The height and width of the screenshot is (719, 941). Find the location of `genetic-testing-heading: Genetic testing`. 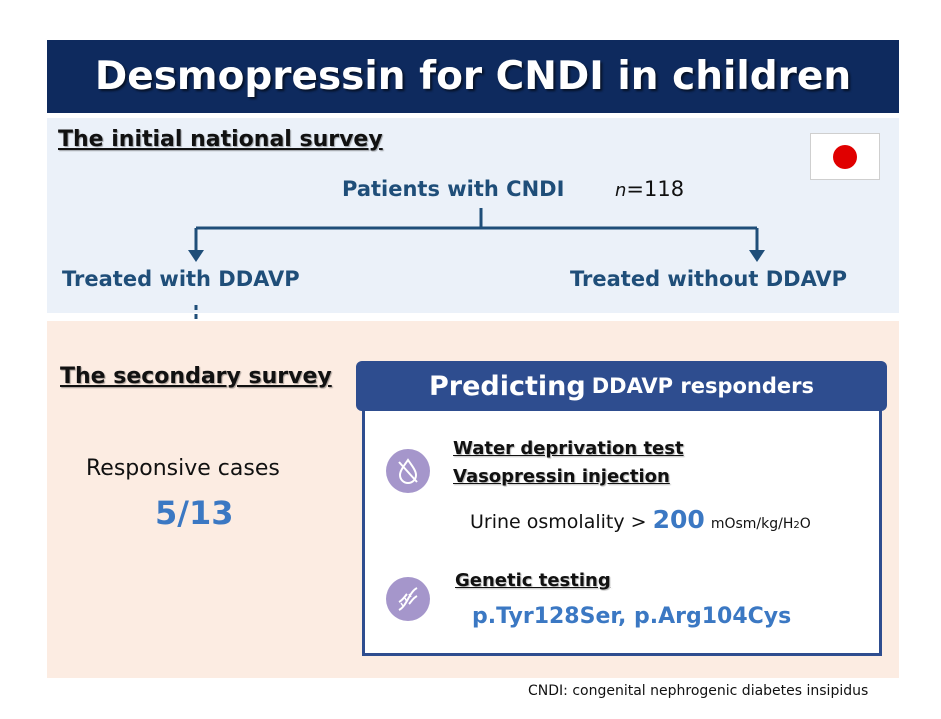

genetic-testing-heading: Genetic testing is located at coordinates (533, 580).